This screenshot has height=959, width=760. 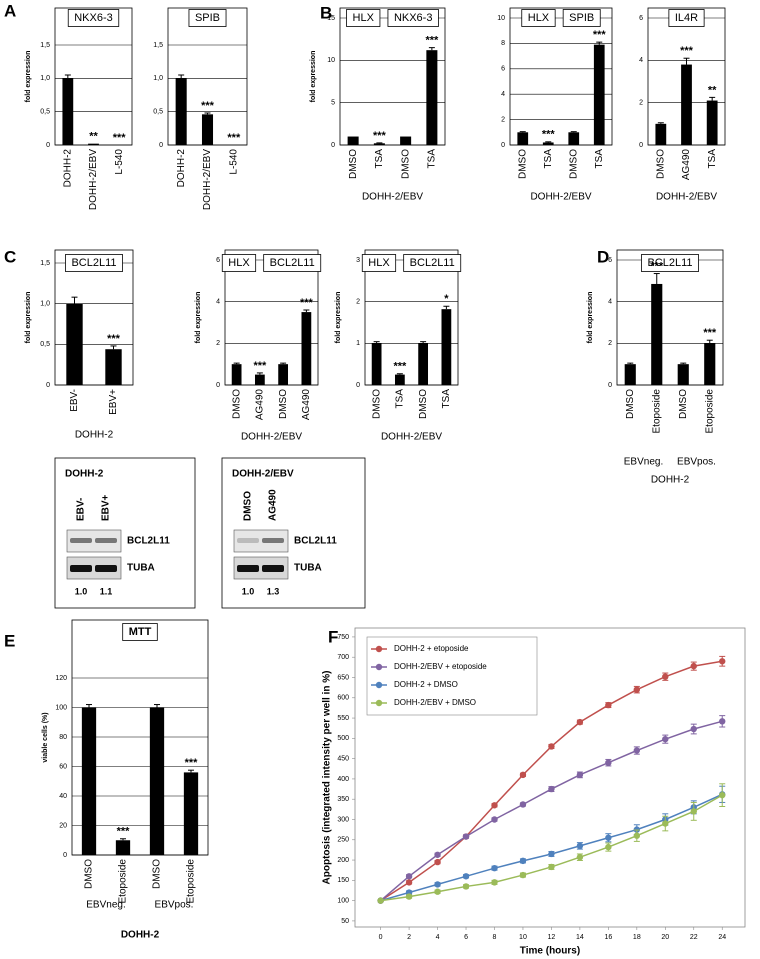 I want to click on y-tick-label: 350, so click(x=343, y=799).